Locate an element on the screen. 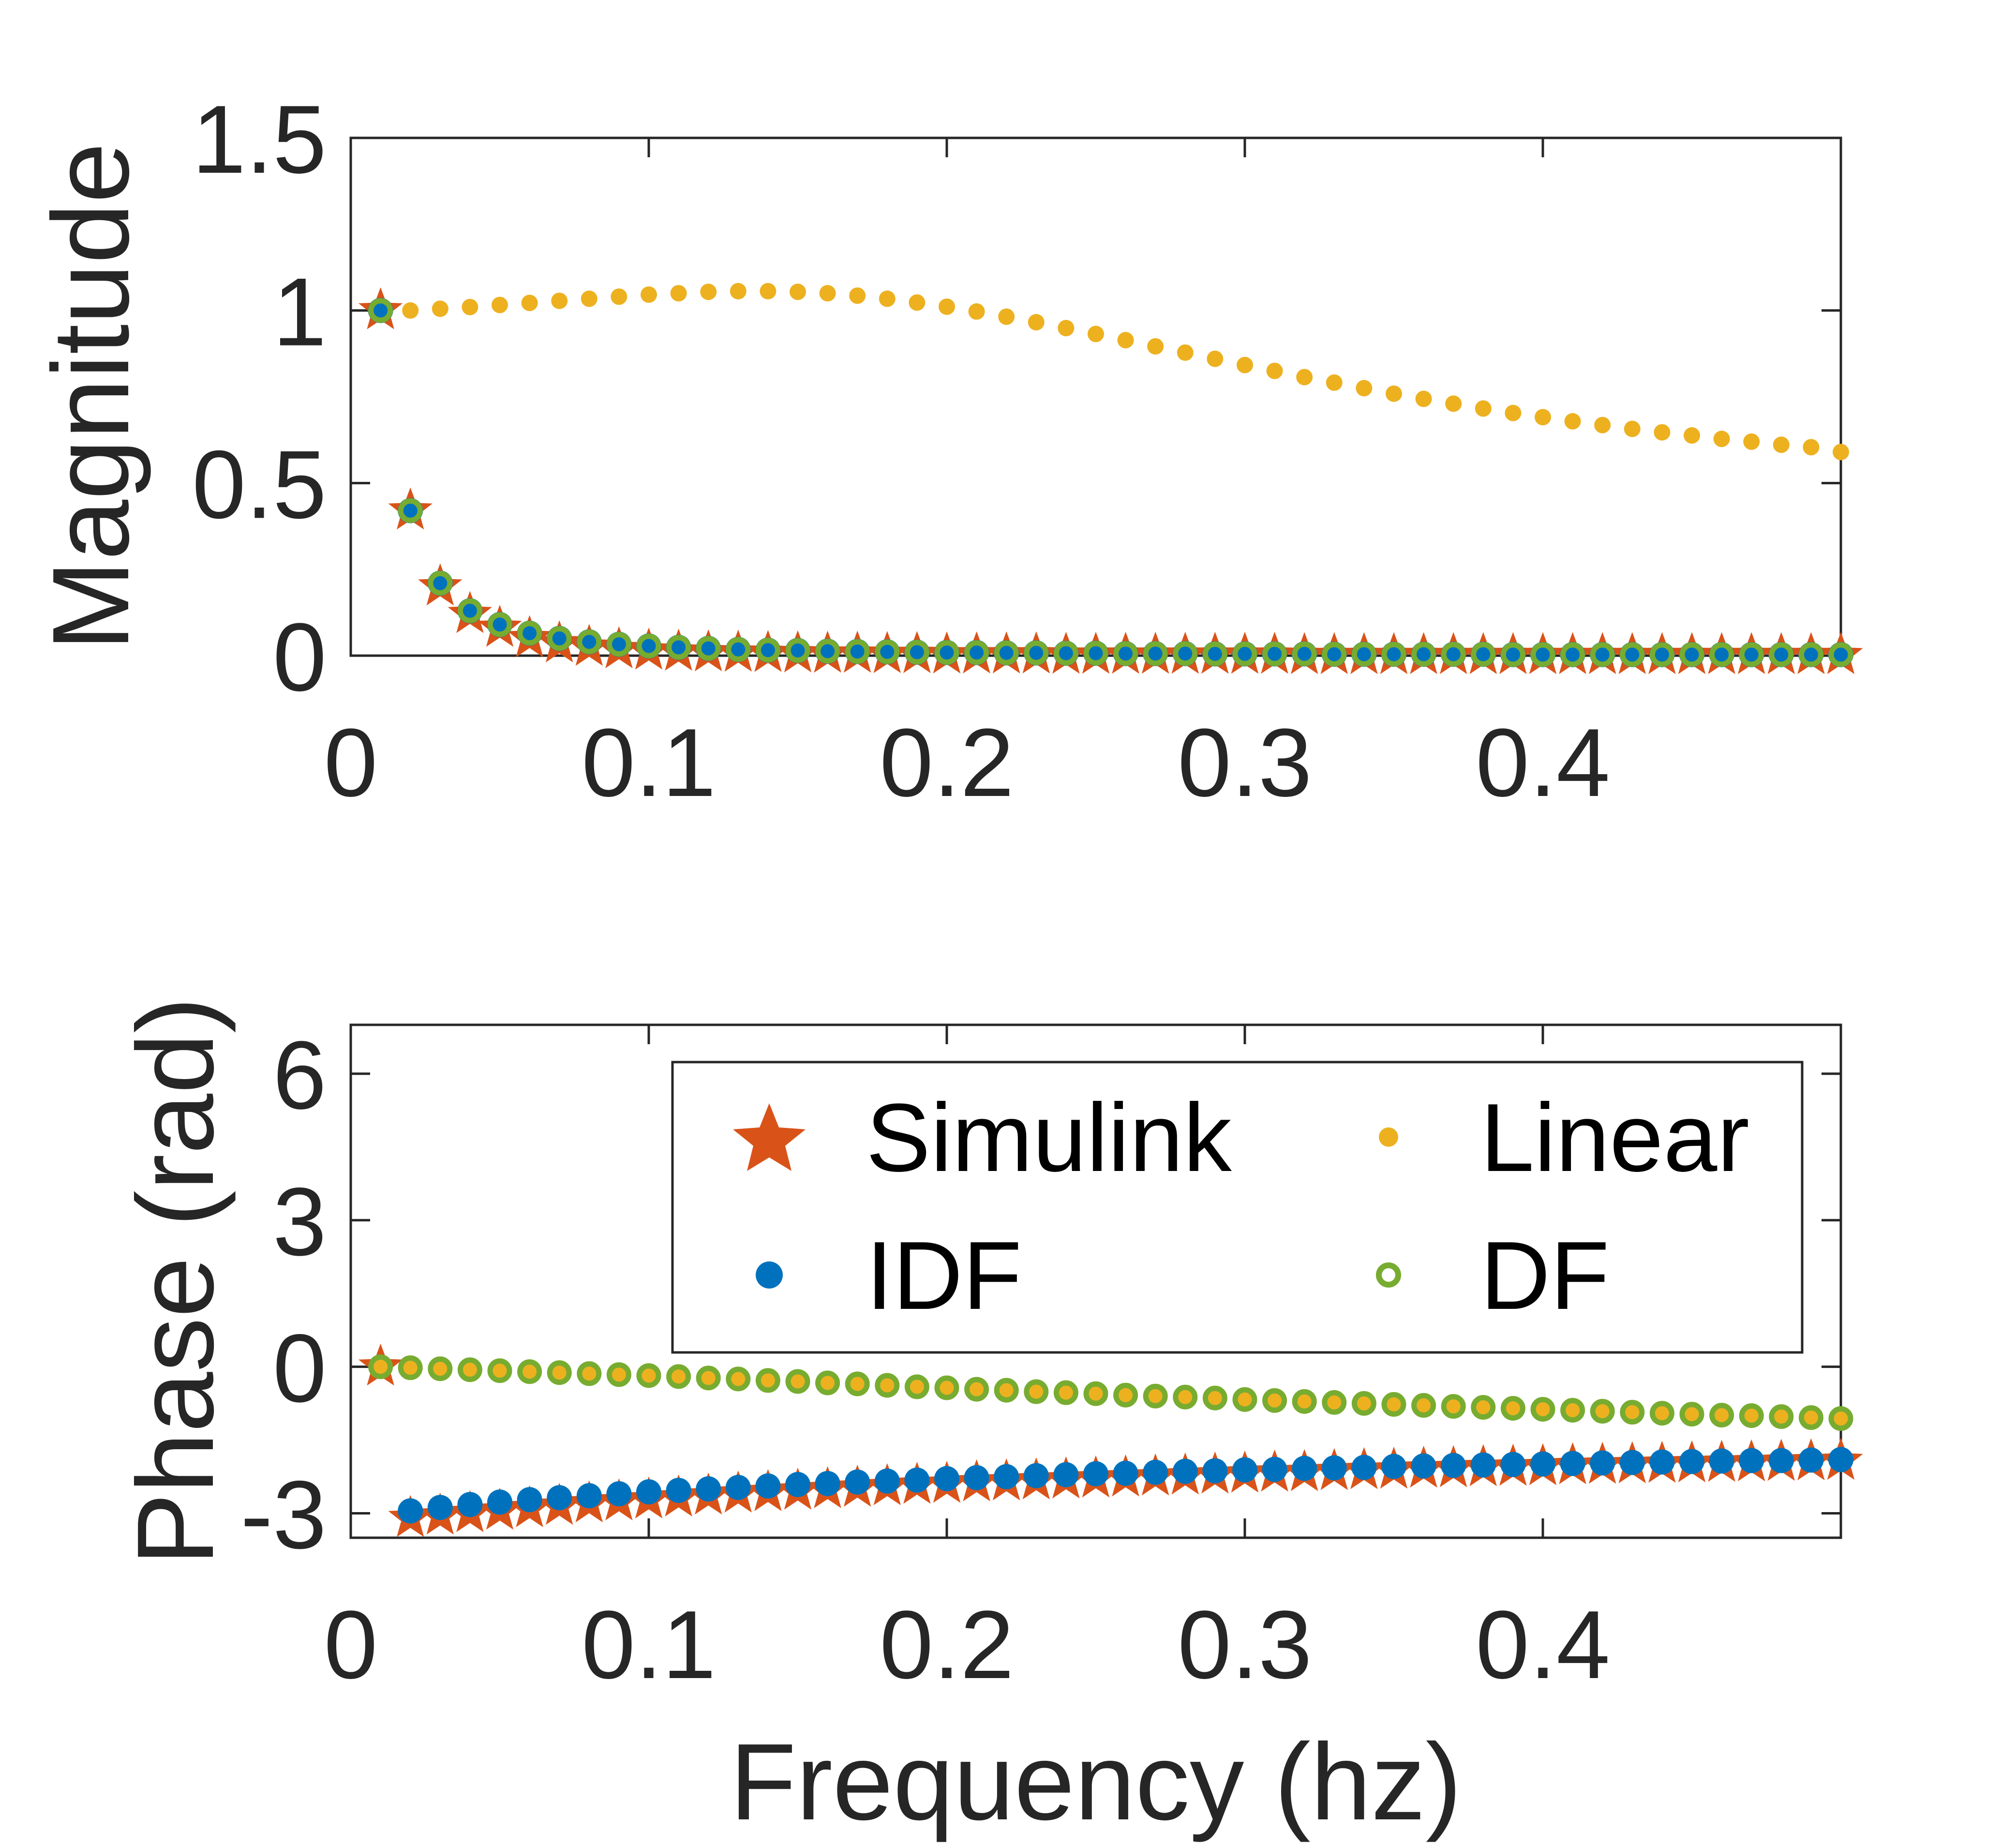 The height and width of the screenshot is (1845, 2016). phase-y-axis-label: Phase (rad) is located at coordinates (175, 1281).